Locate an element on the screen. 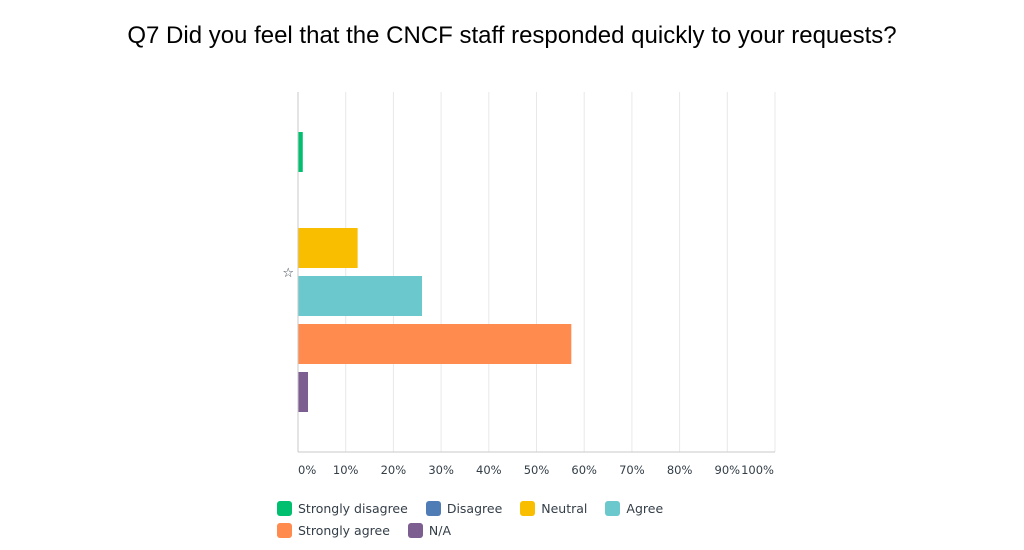 The height and width of the screenshot is (550, 1024). legend-label: N/A is located at coordinates (440, 530).